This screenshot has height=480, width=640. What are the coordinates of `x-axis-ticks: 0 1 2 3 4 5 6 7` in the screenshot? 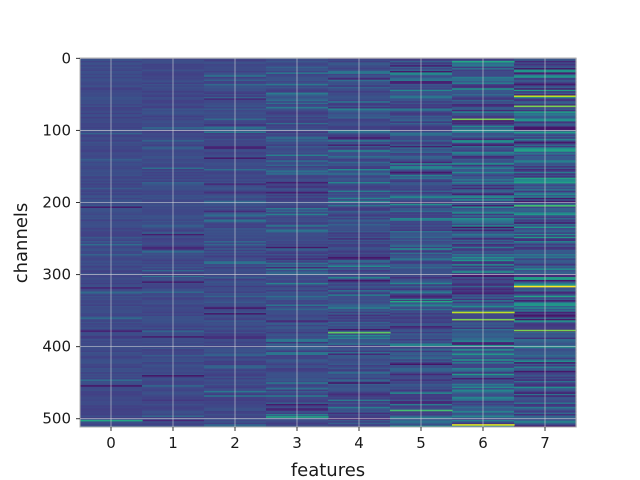 It's located at (328, 439).